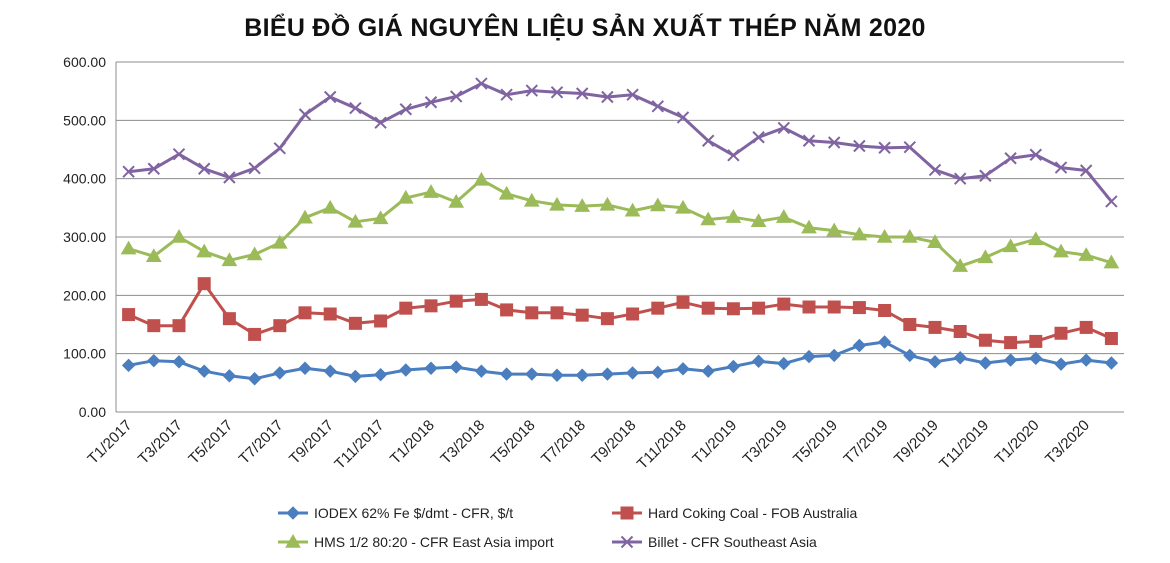  What do you see at coordinates (84, 62) in the screenshot?
I see `y-tick-label: 600.00` at bounding box center [84, 62].